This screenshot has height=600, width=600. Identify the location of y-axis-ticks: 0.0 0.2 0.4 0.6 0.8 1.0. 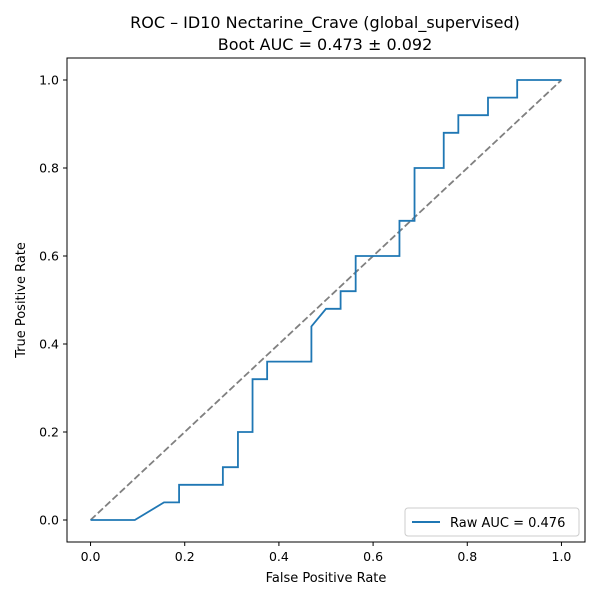
(53, 300).